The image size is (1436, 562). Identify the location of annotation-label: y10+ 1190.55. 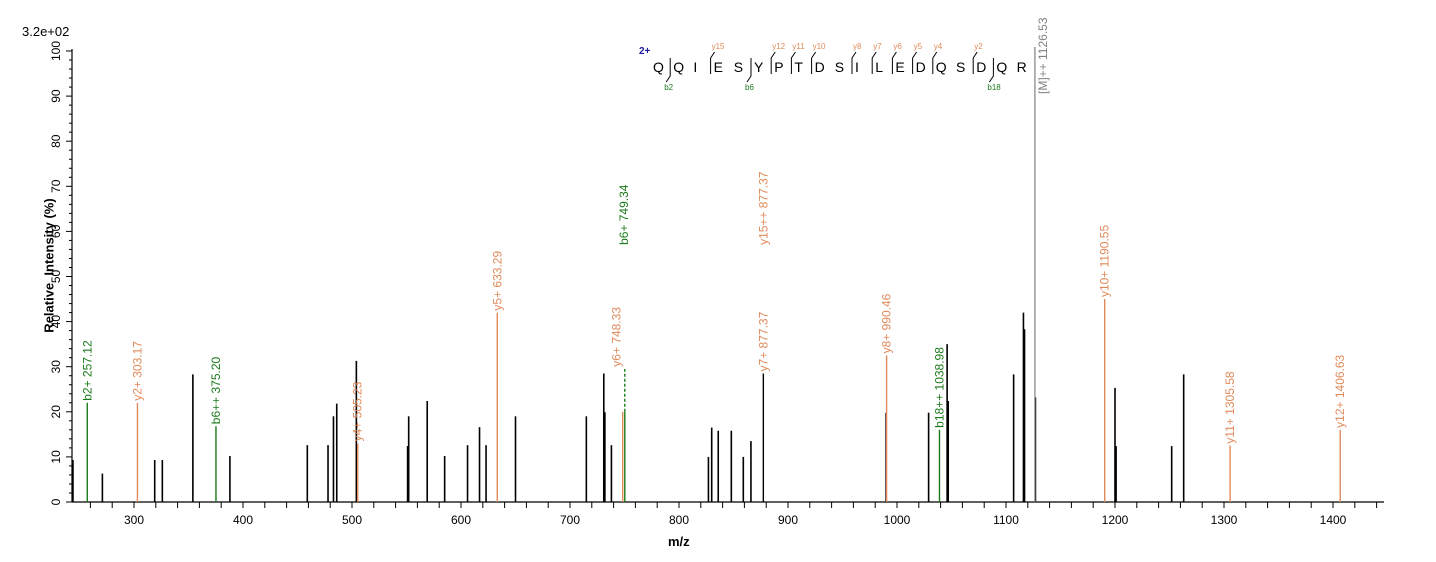
(1105, 261).